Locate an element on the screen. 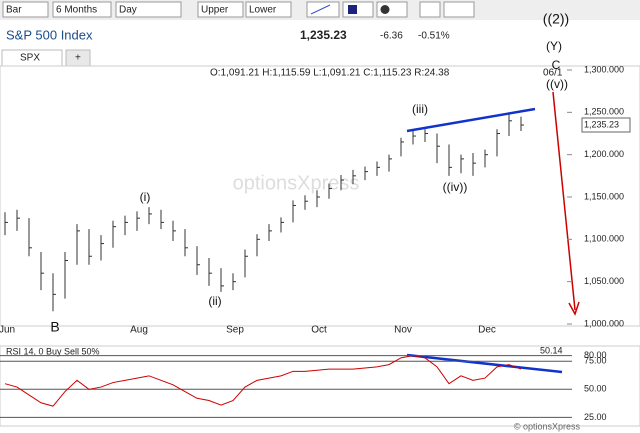 The width and height of the screenshot is (640, 433). wave-label: (iii) is located at coordinates (420, 109).